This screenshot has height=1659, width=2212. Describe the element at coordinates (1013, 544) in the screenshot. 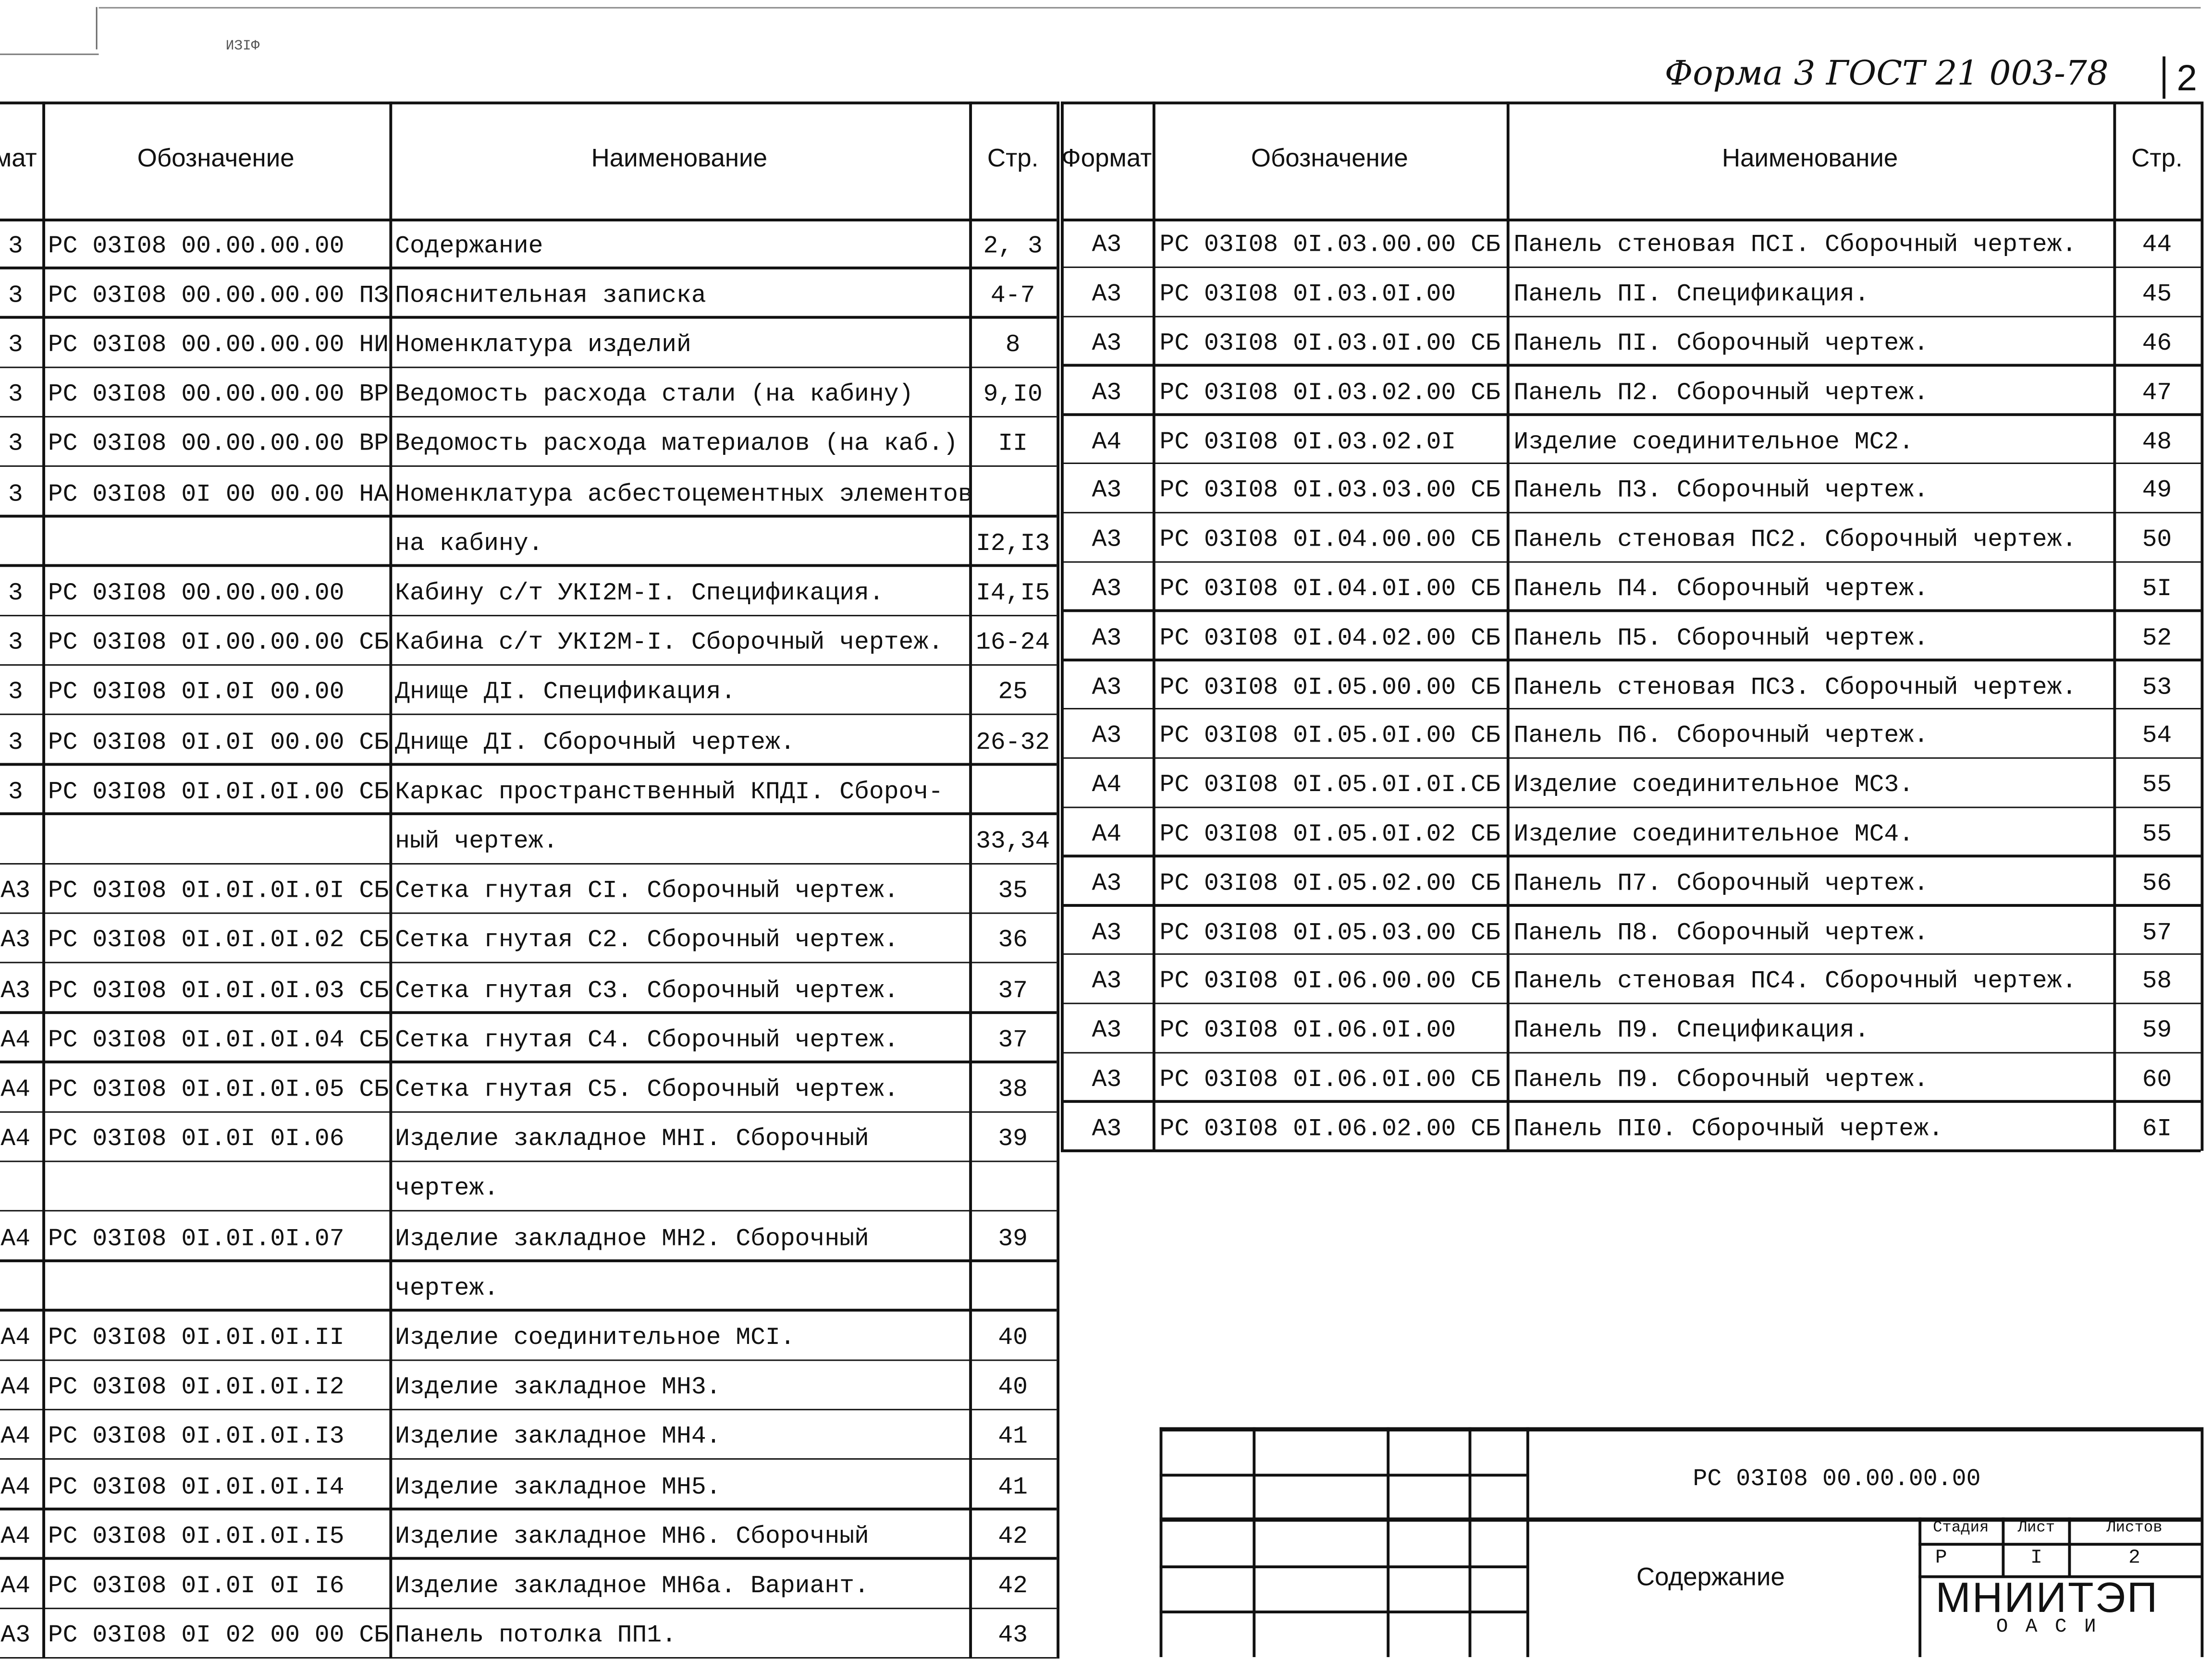

I see `cell-page: I2,I3` at that location.